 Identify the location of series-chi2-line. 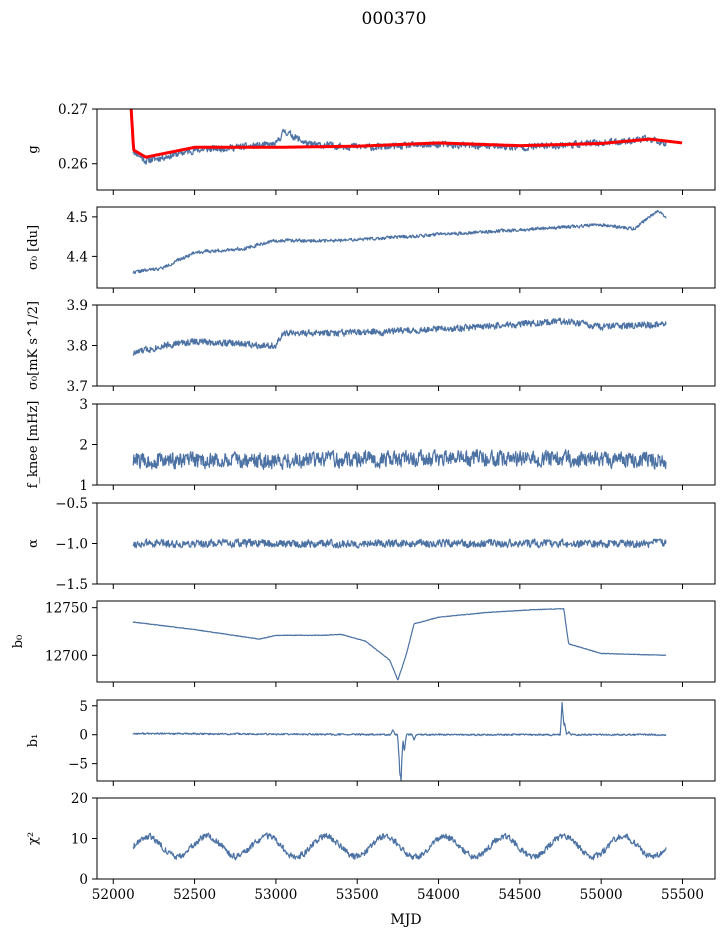
(399, 846).